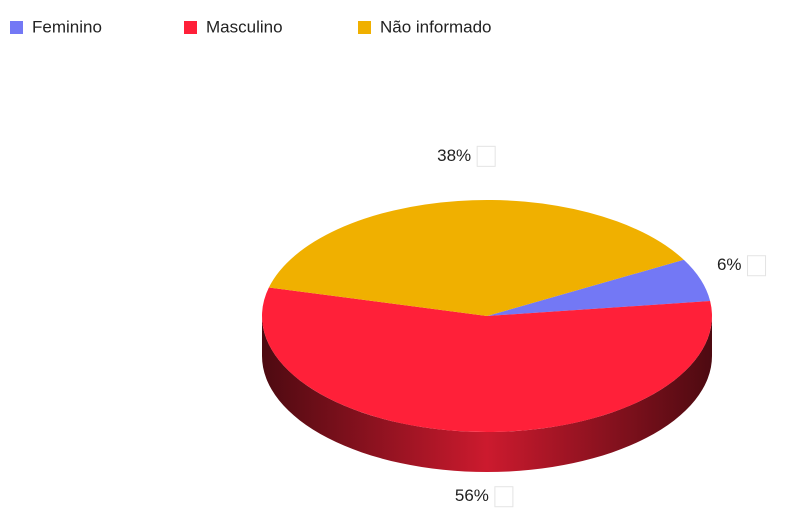 This screenshot has height=509, width=787. What do you see at coordinates (67, 26) in the screenshot?
I see `legend-label: Feminino` at bounding box center [67, 26].